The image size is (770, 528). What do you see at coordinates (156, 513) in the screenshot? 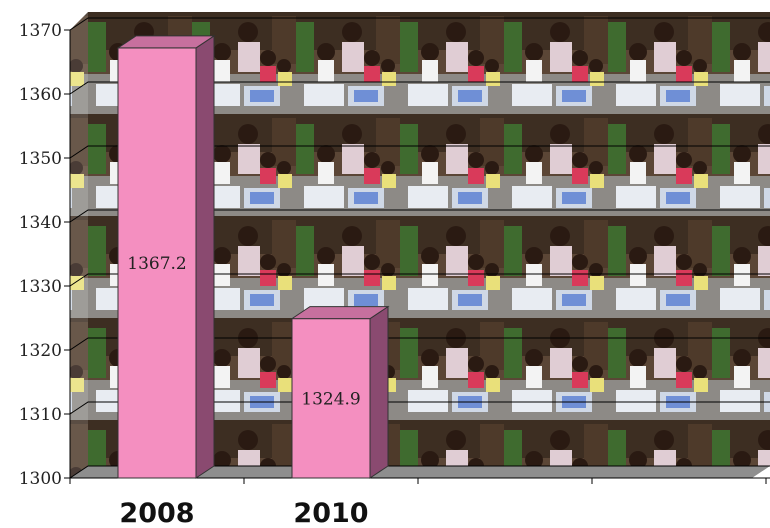
I see `x-category-label: 2008` at bounding box center [156, 513].